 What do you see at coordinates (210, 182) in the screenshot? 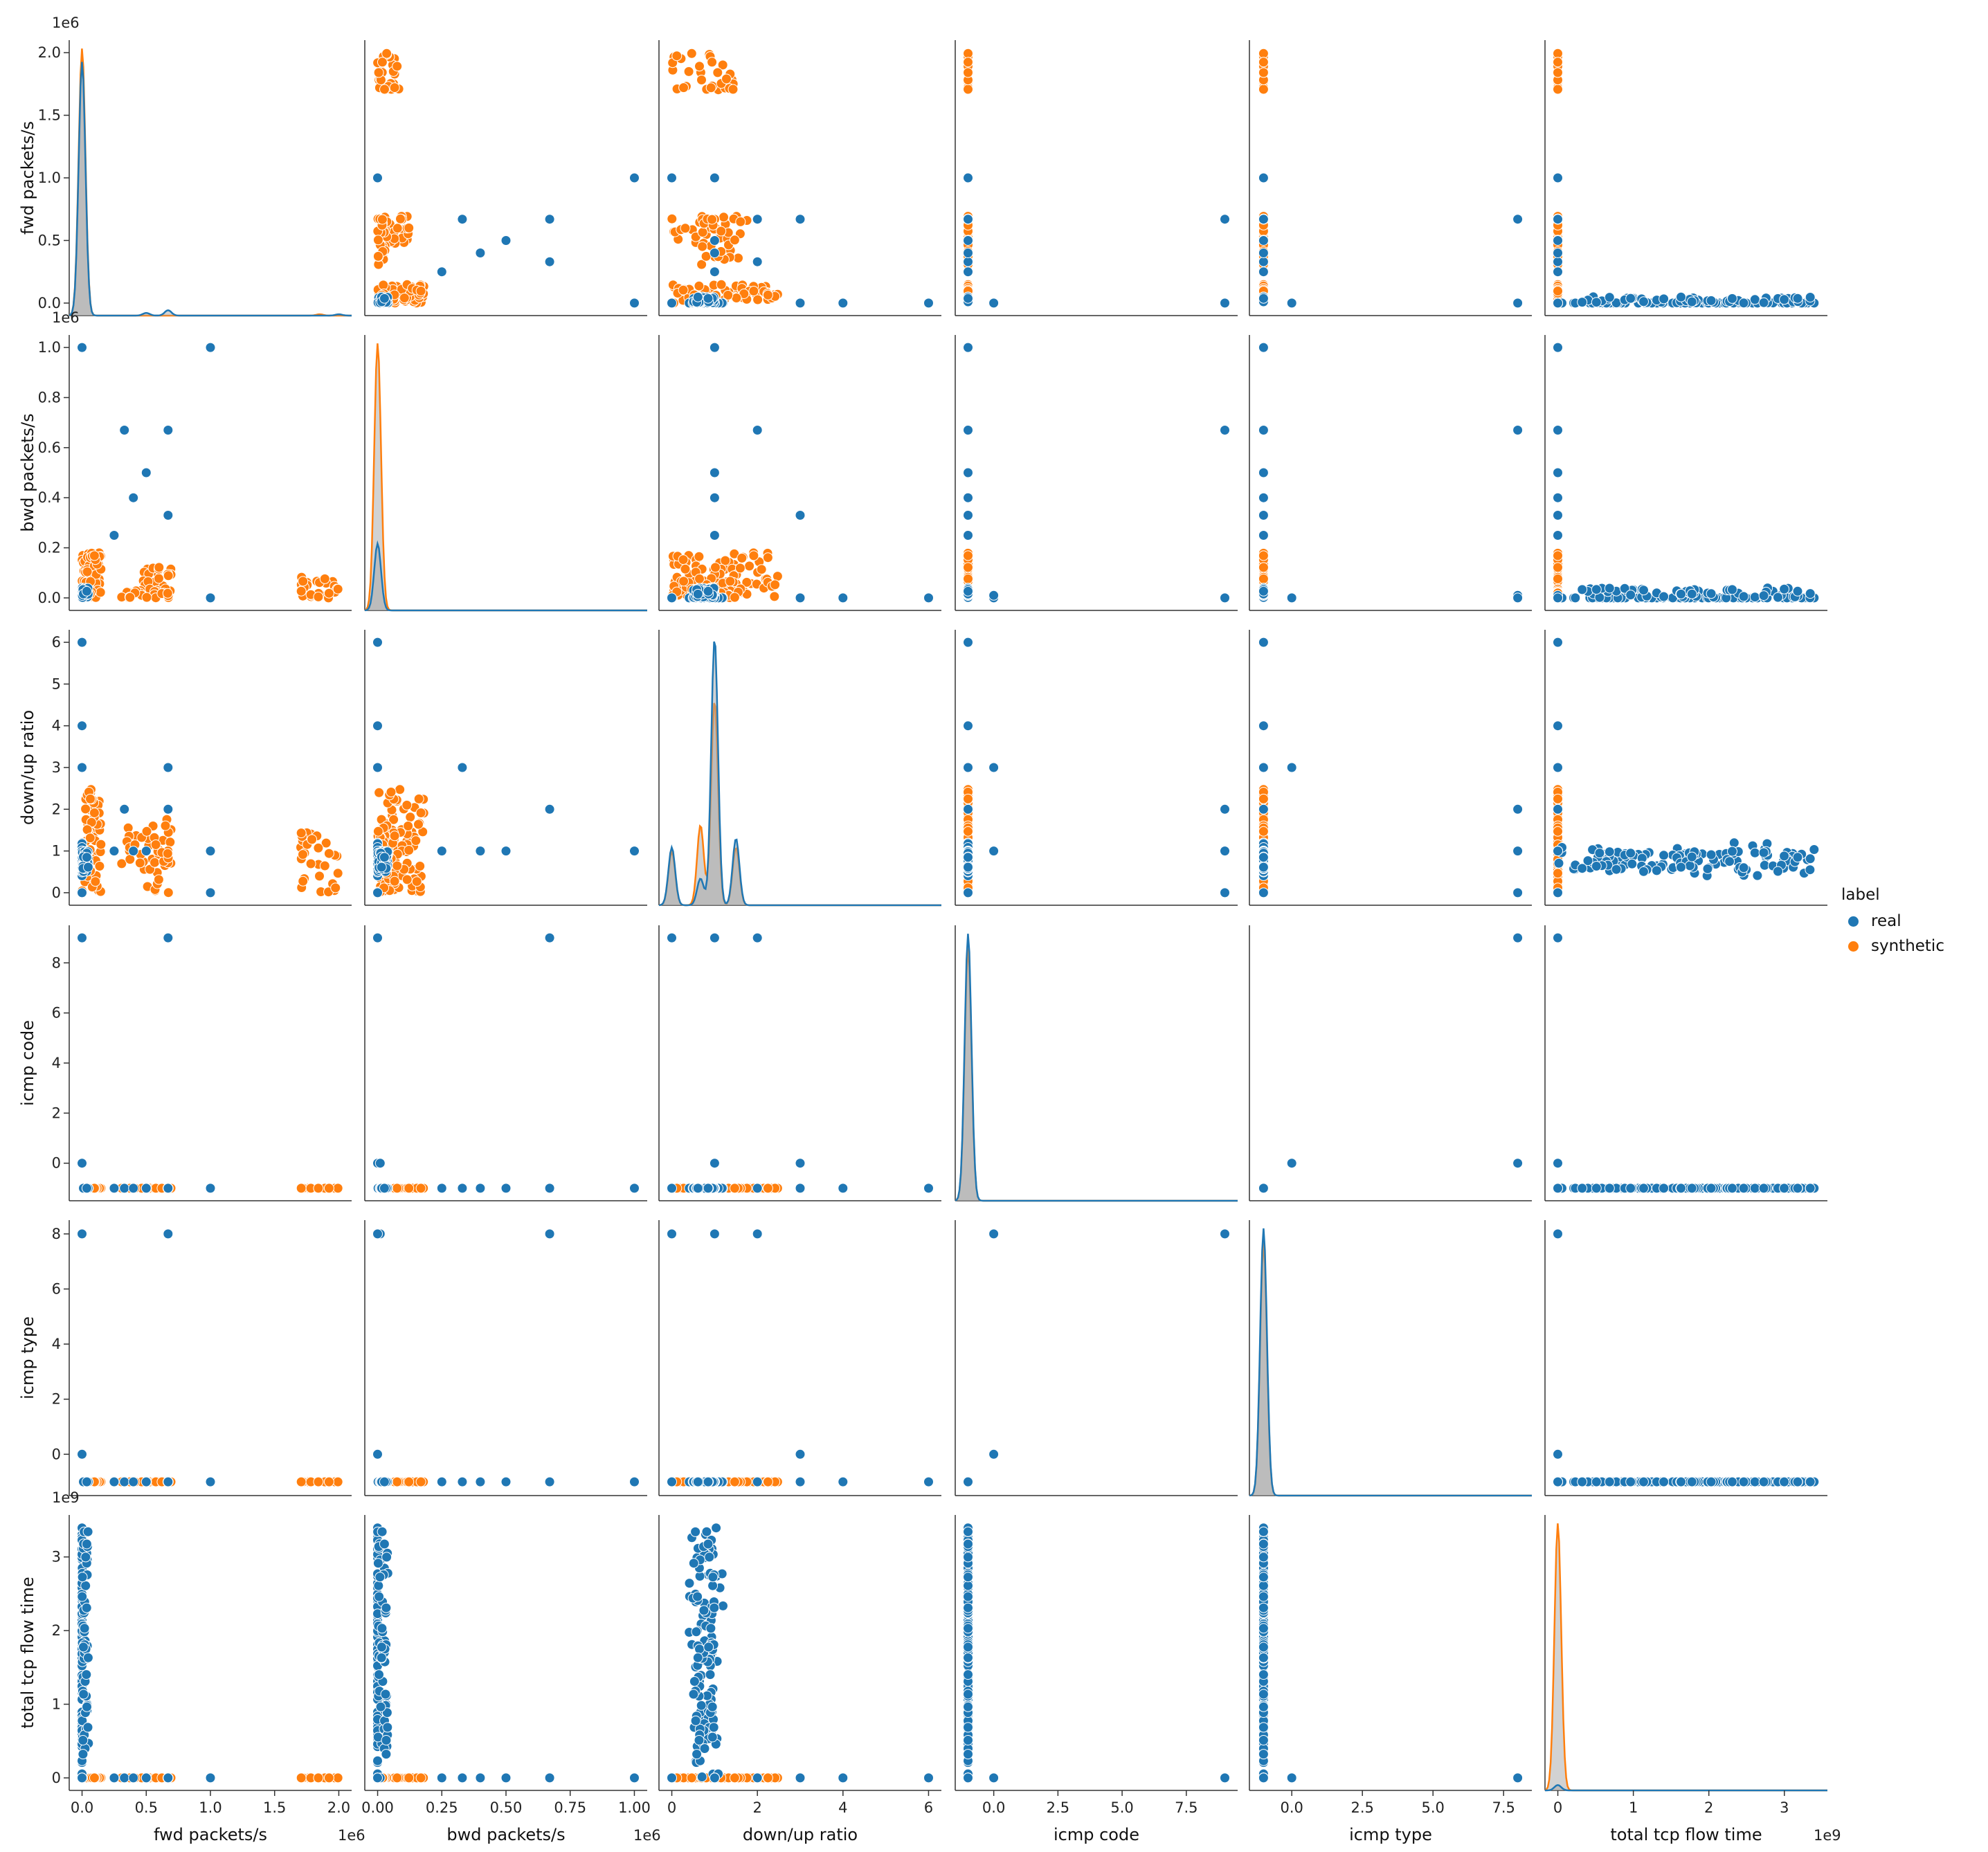
I see `kde-fill-synthetic` at bounding box center [210, 182].